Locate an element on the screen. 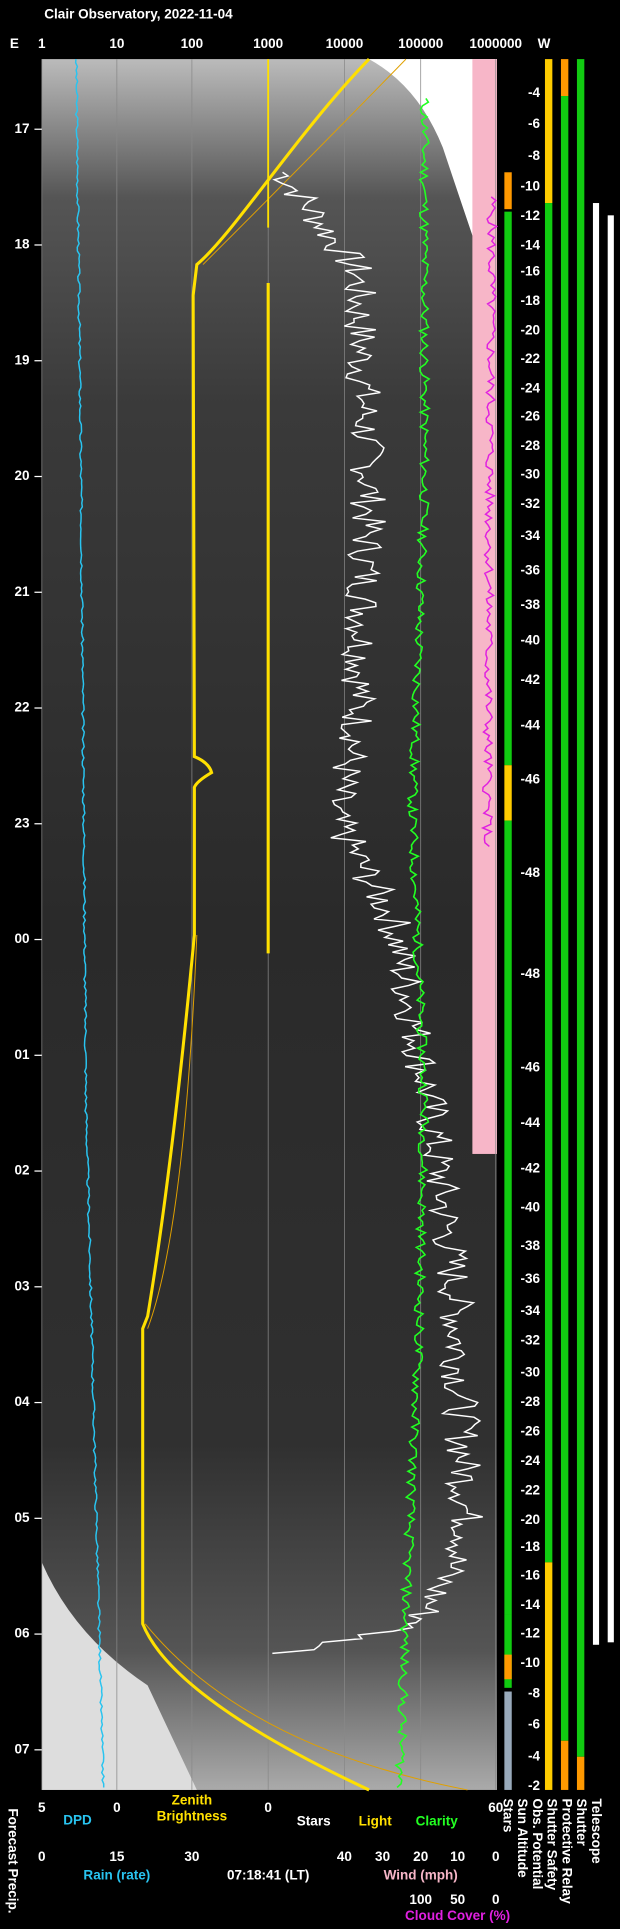 The width and height of the screenshot is (620, 1929). wind-tick: 0 is located at coordinates (496, 1856).